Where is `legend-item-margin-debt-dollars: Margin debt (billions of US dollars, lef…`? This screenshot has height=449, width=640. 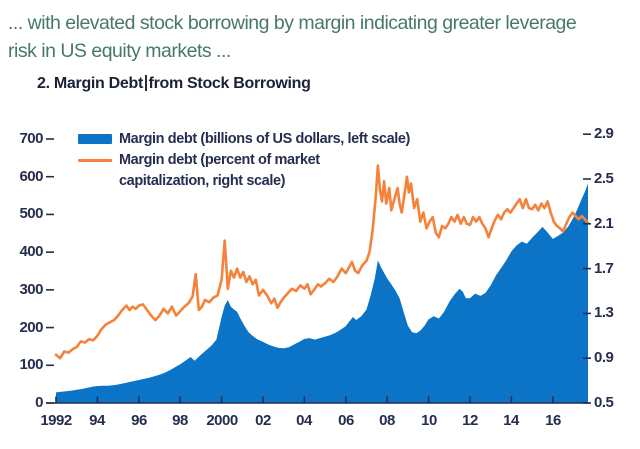
legend-item-margin-debt-dollars: Margin debt (billions of US dollars, lef… is located at coordinates (263, 139).